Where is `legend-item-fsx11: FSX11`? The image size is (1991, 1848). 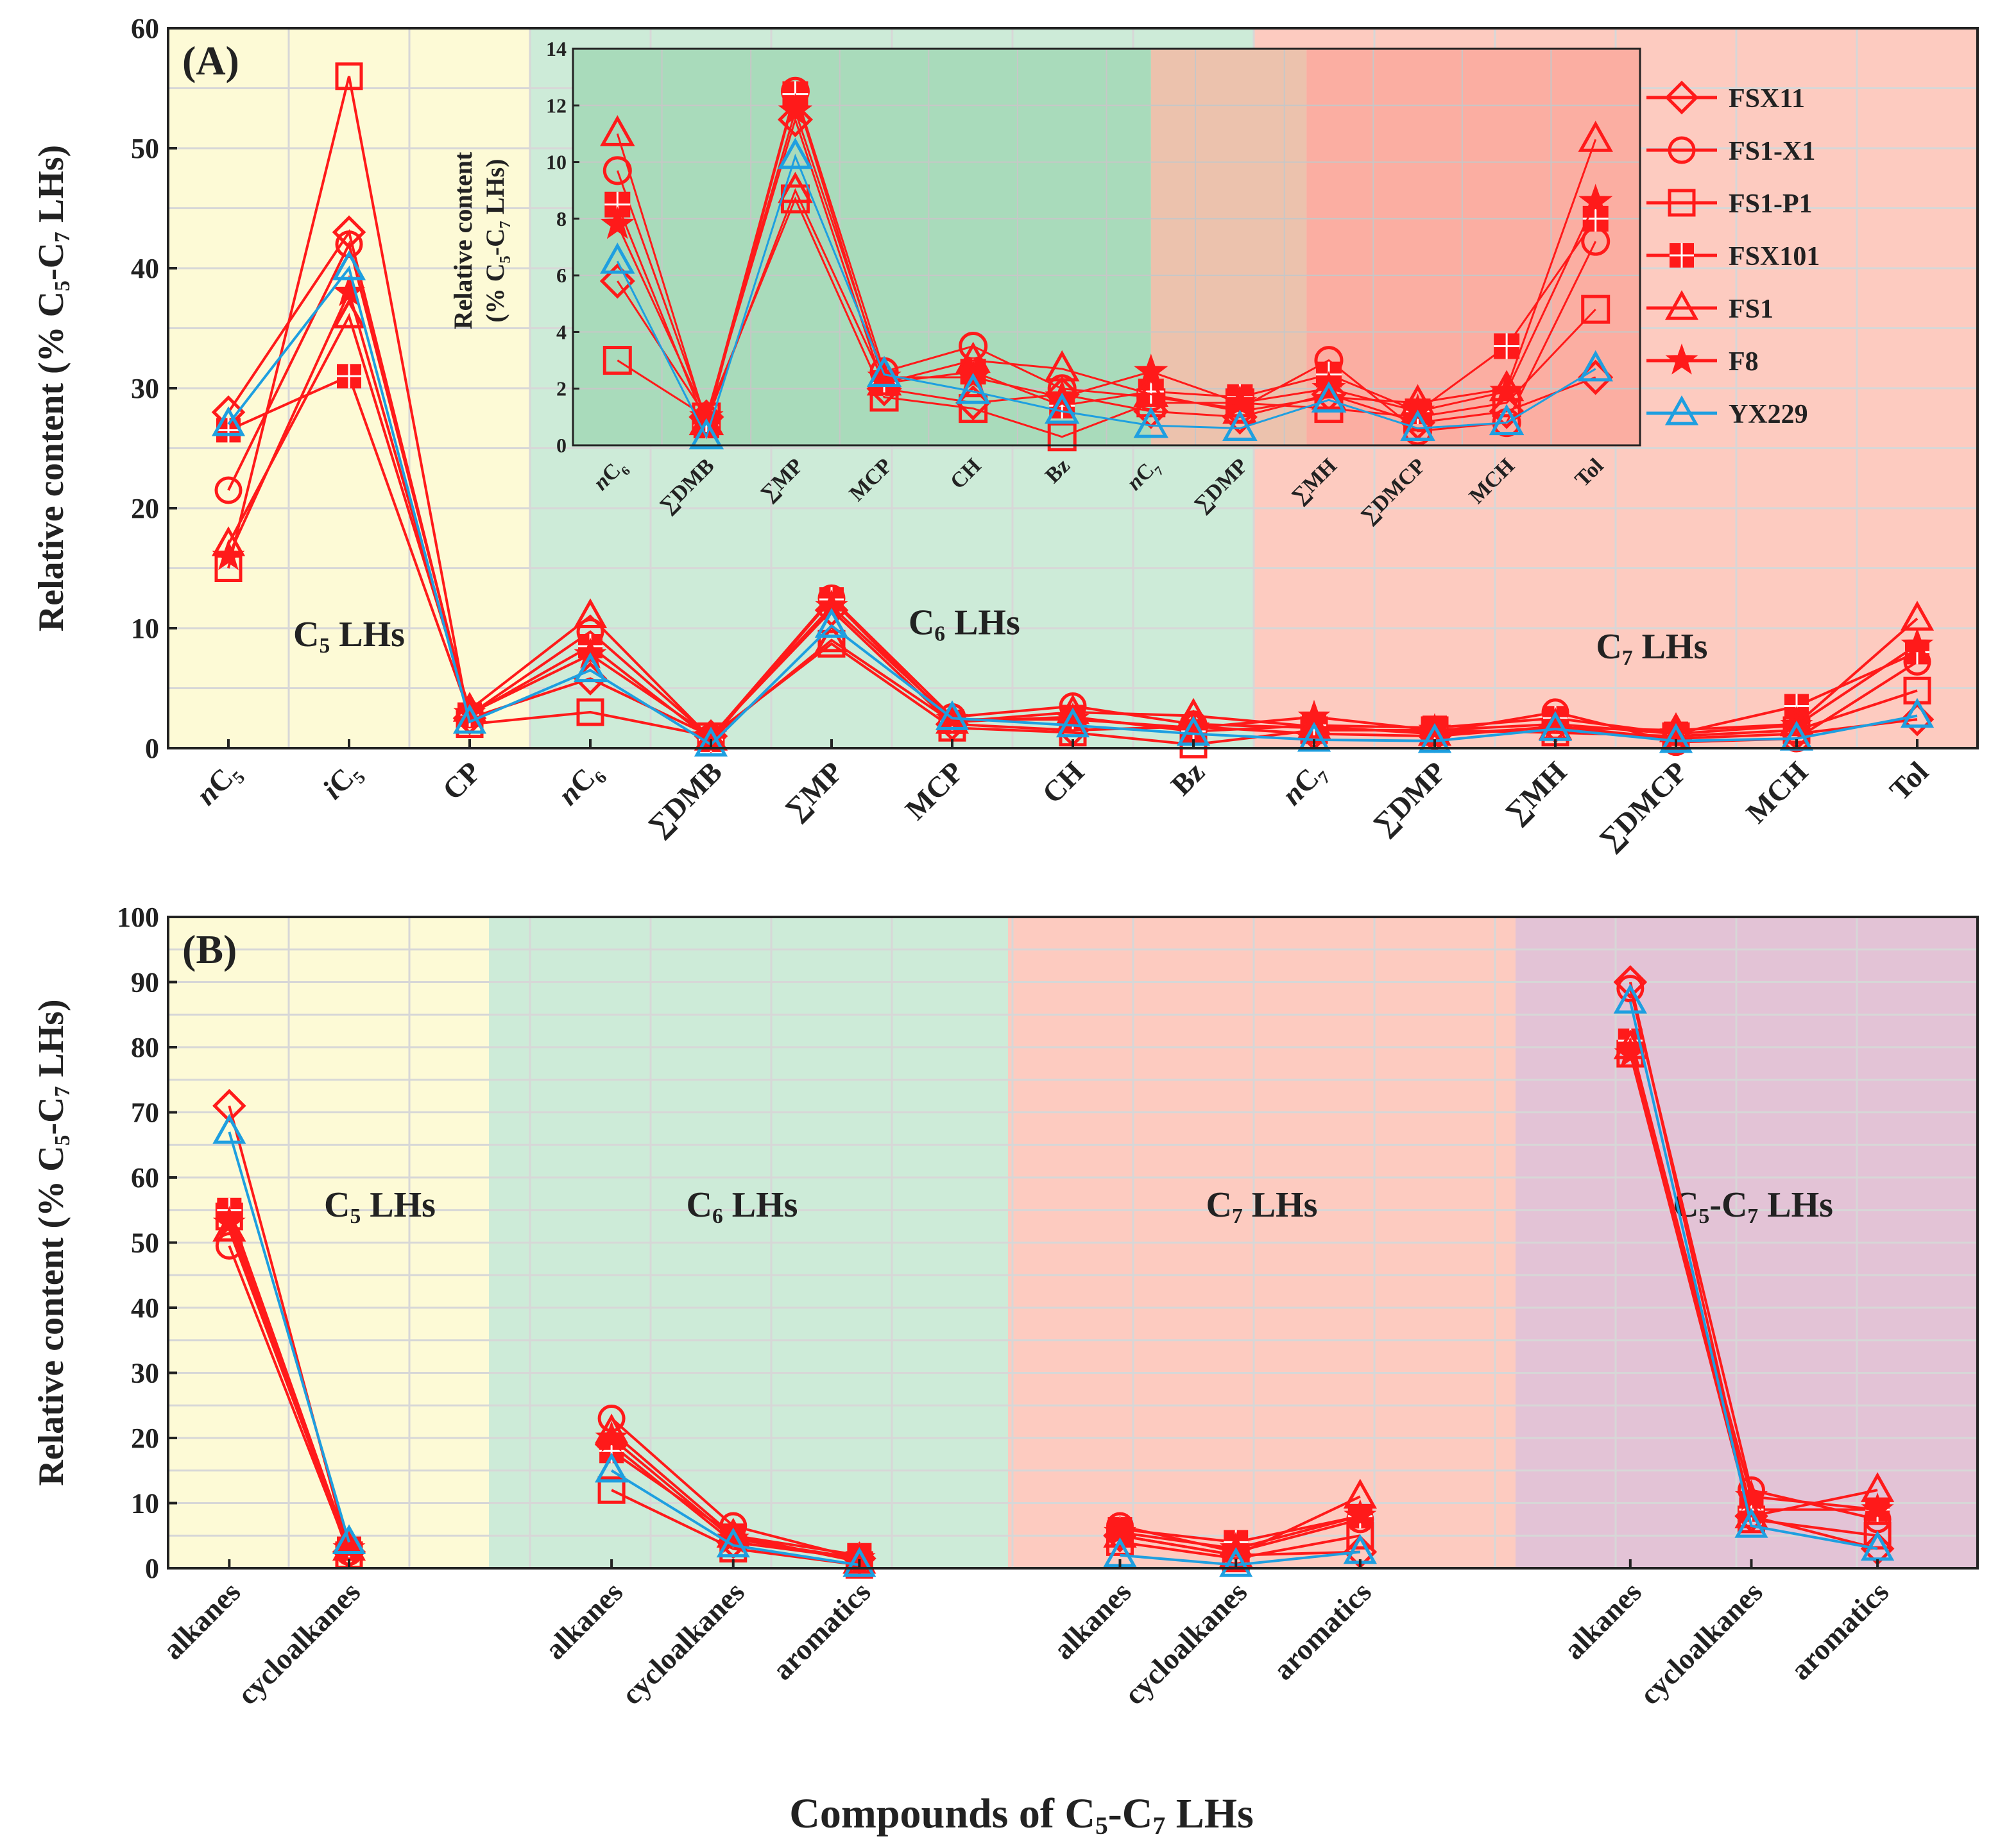 legend-item-fsx11: FSX11 is located at coordinates (1725, 98).